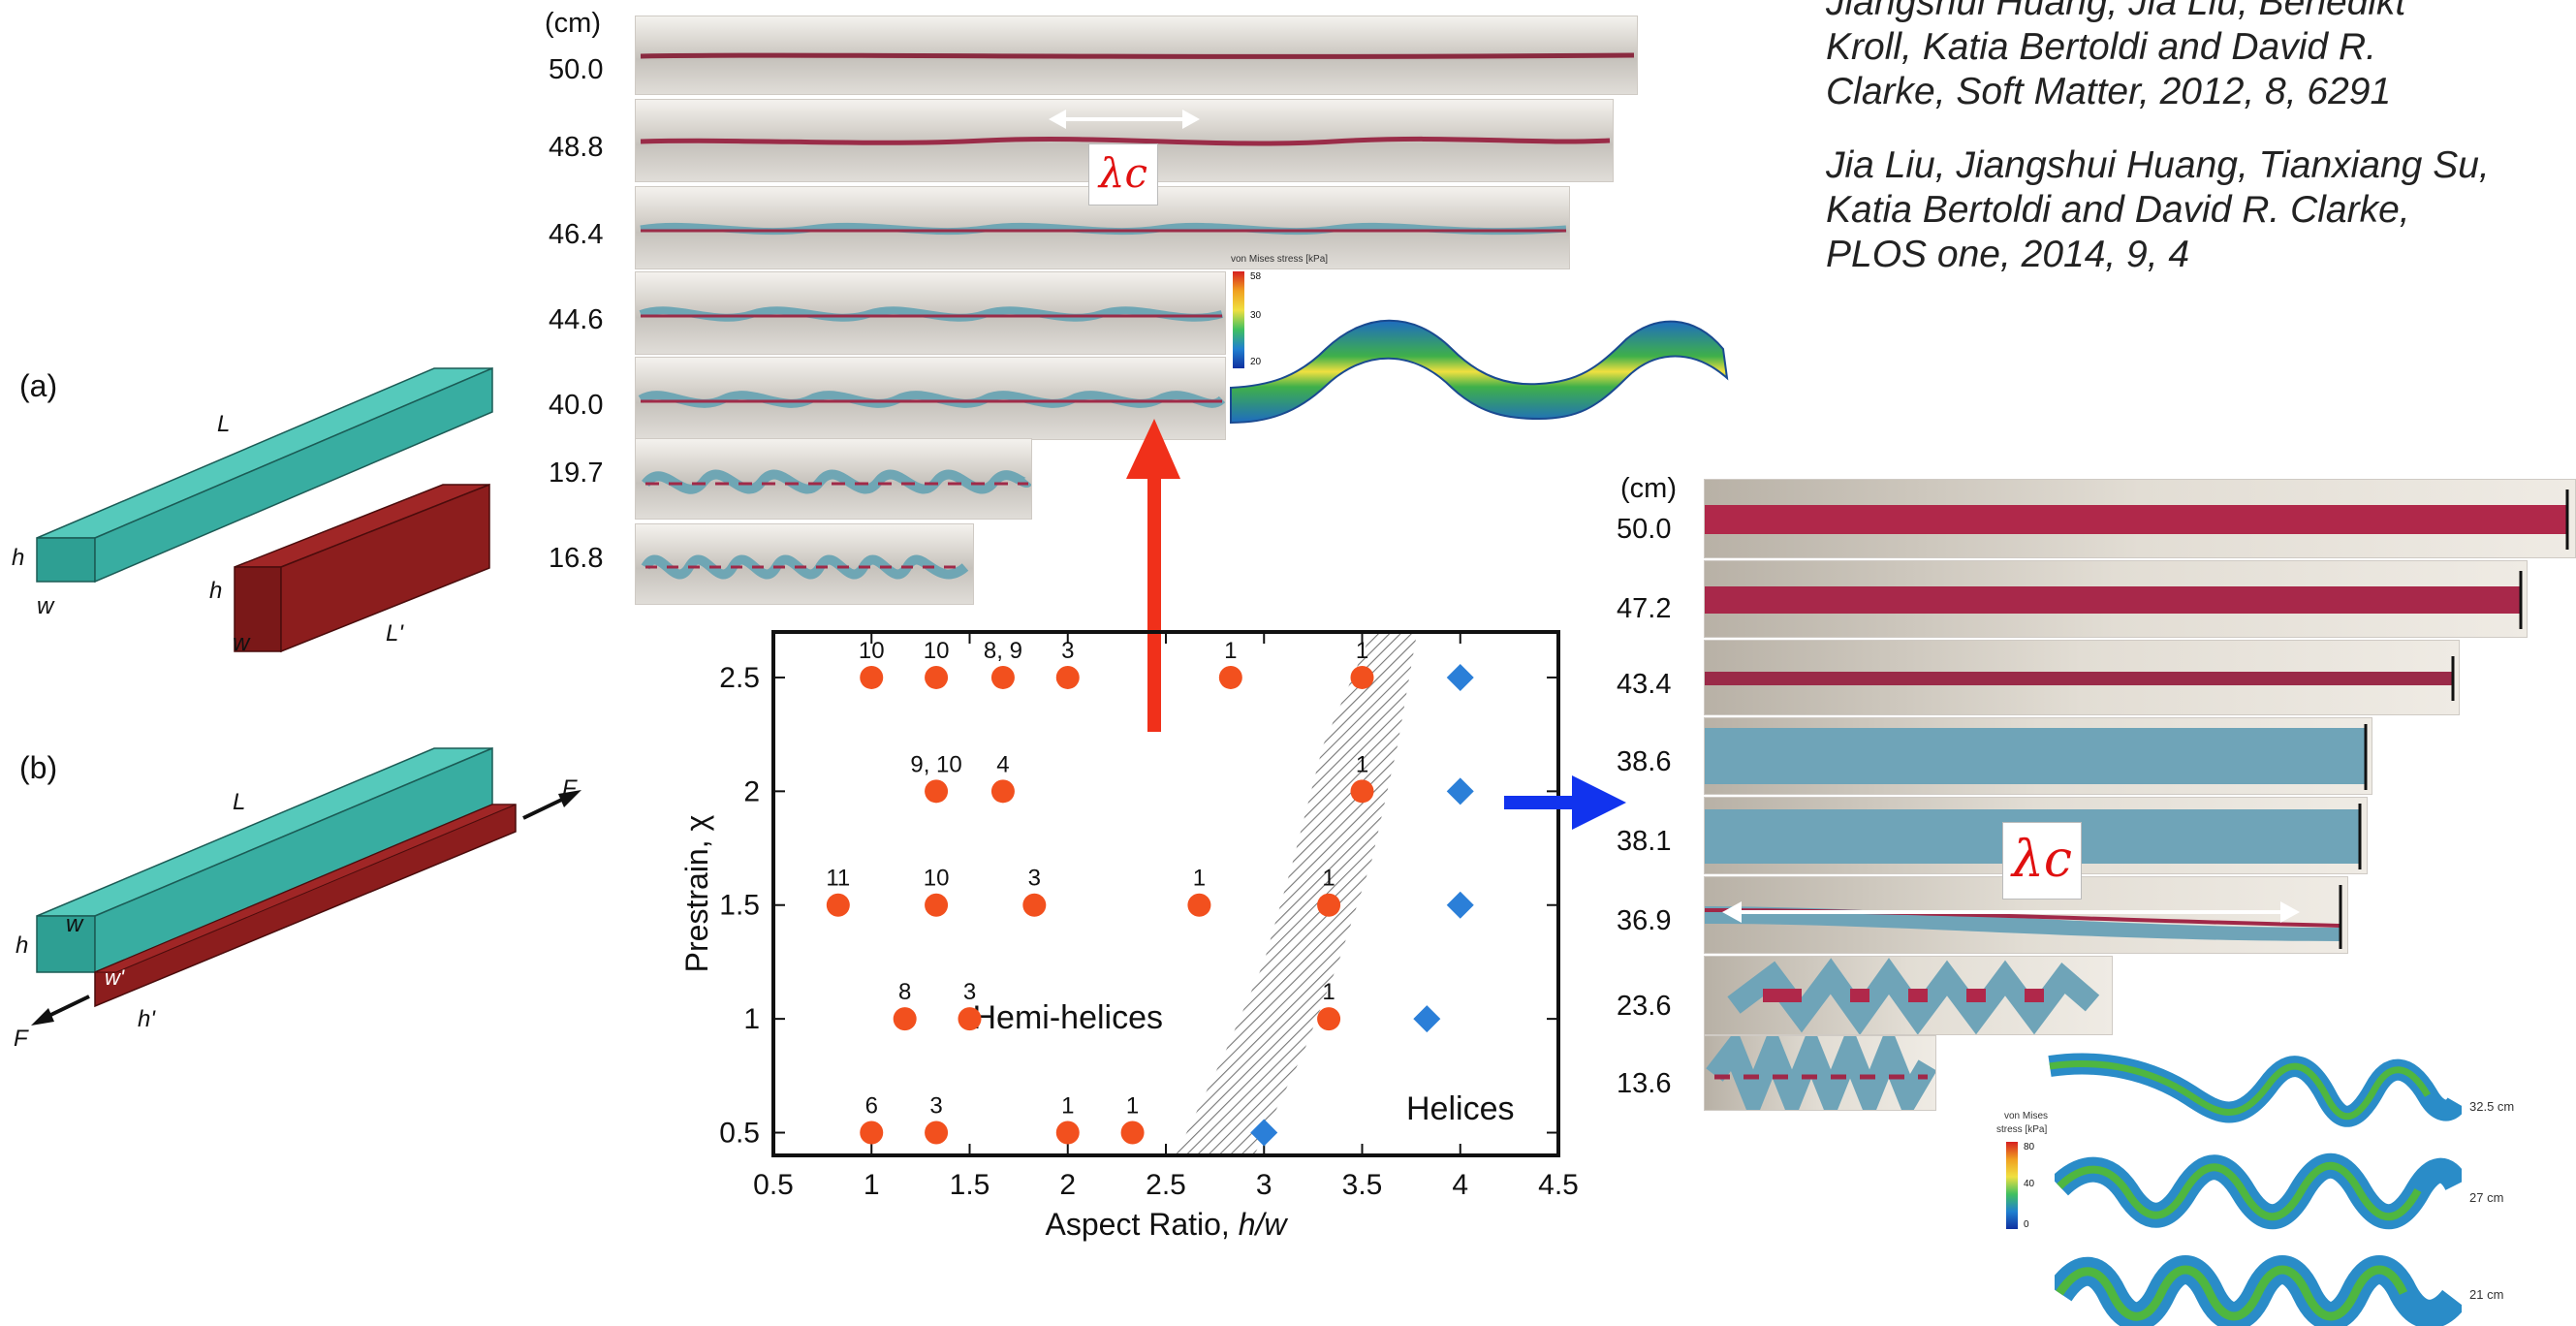 This screenshot has height=1326, width=2576. I want to click on x-tick-label: 4, so click(1460, 1185).